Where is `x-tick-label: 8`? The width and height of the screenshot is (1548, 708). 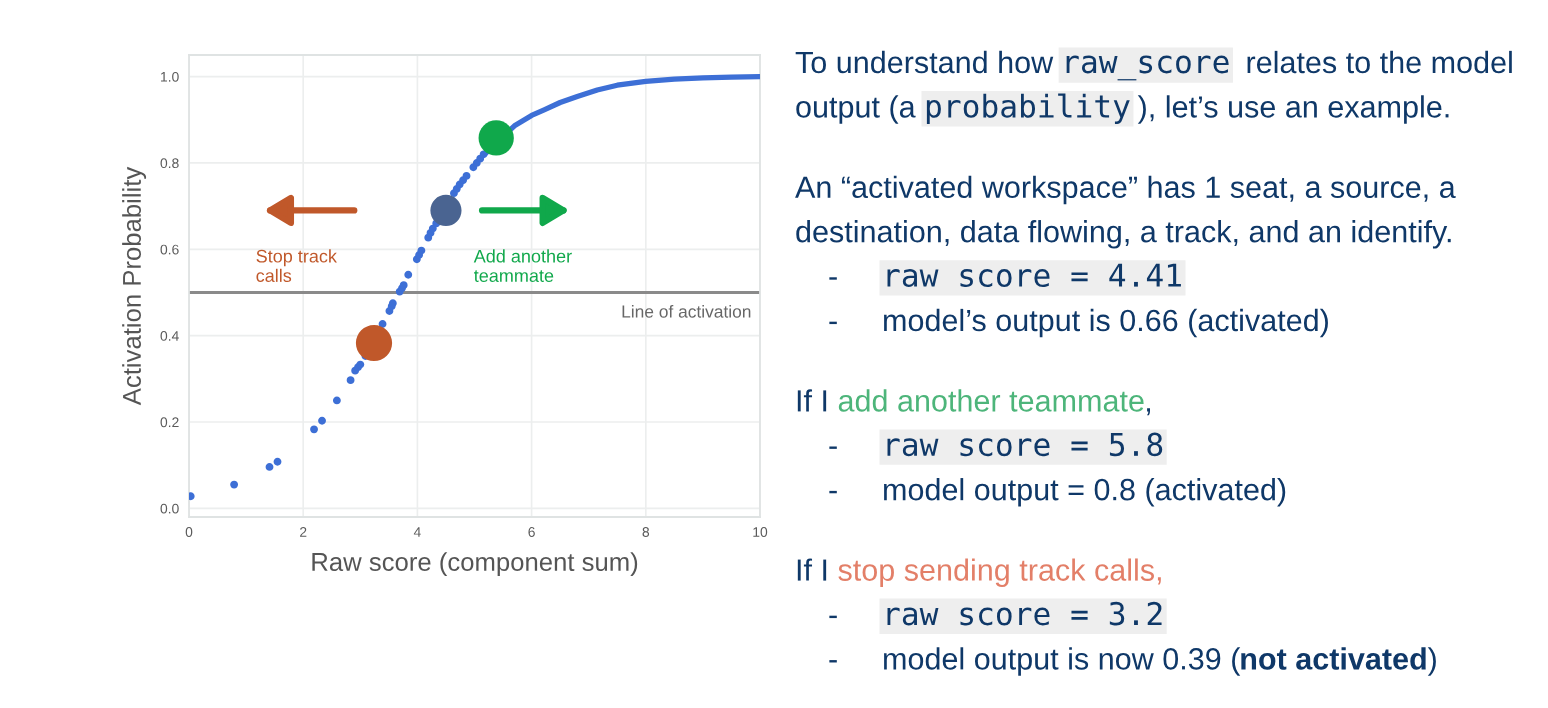 x-tick-label: 8 is located at coordinates (646, 532).